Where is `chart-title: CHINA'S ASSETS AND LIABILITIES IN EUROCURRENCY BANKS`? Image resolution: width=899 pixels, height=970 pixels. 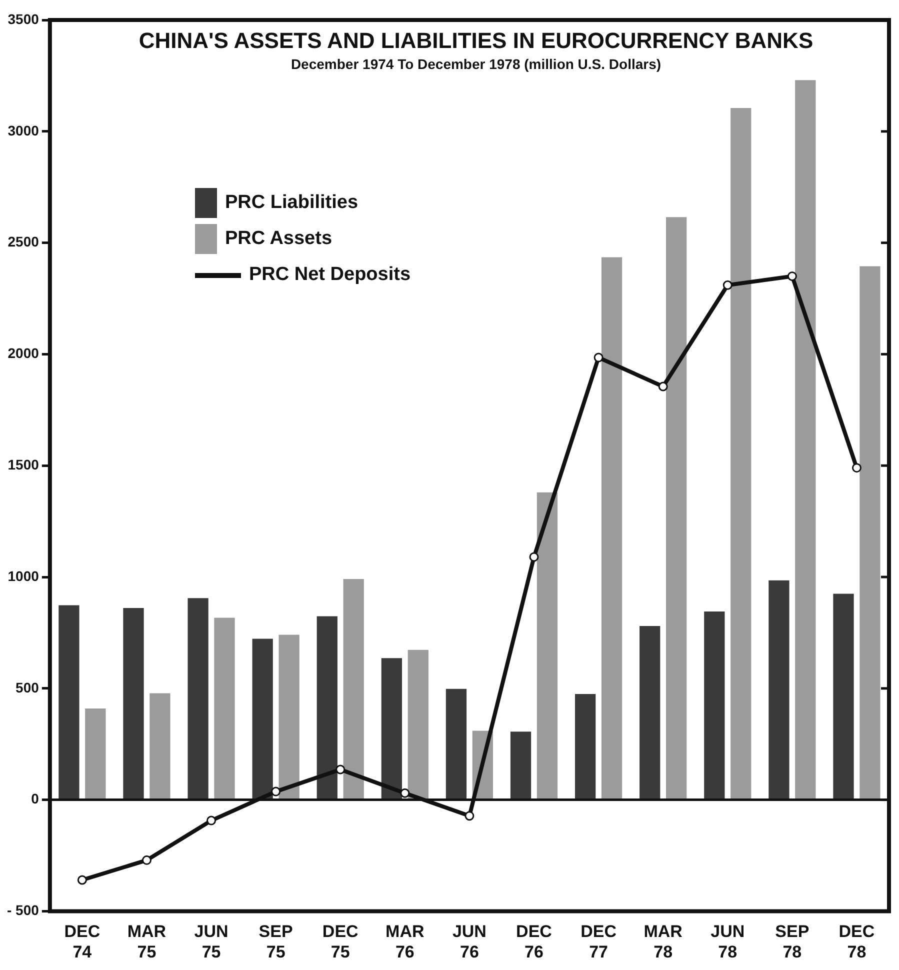
chart-title: CHINA'S ASSETS AND LIABILITIES IN EUROCURRENCY BANKS is located at coordinates (476, 41).